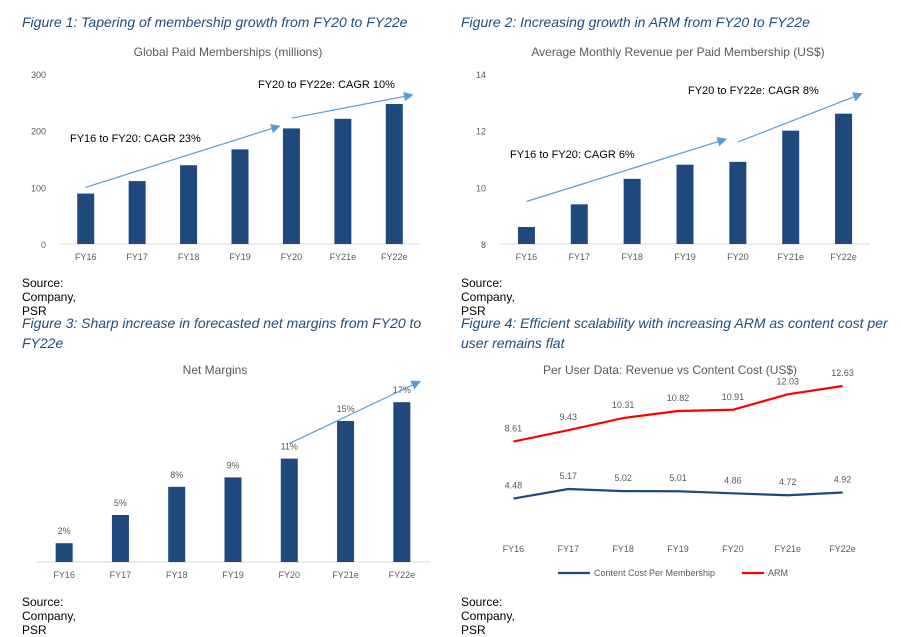 The image size is (901, 637). What do you see at coordinates (346, 409) in the screenshot?
I see `data-label: 15%` at bounding box center [346, 409].